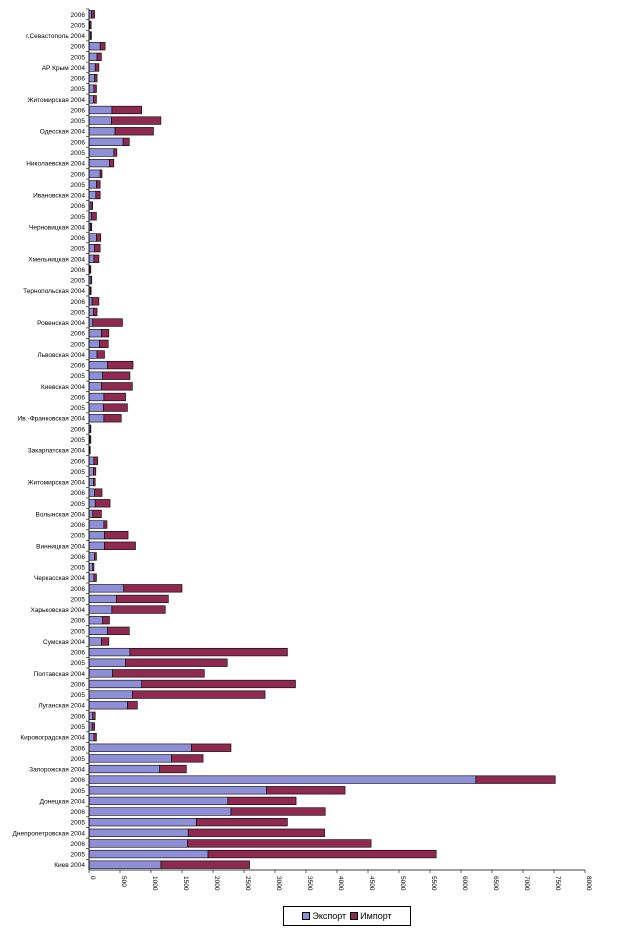  I want to click on x-tick-label: 3000, so click(278, 883).